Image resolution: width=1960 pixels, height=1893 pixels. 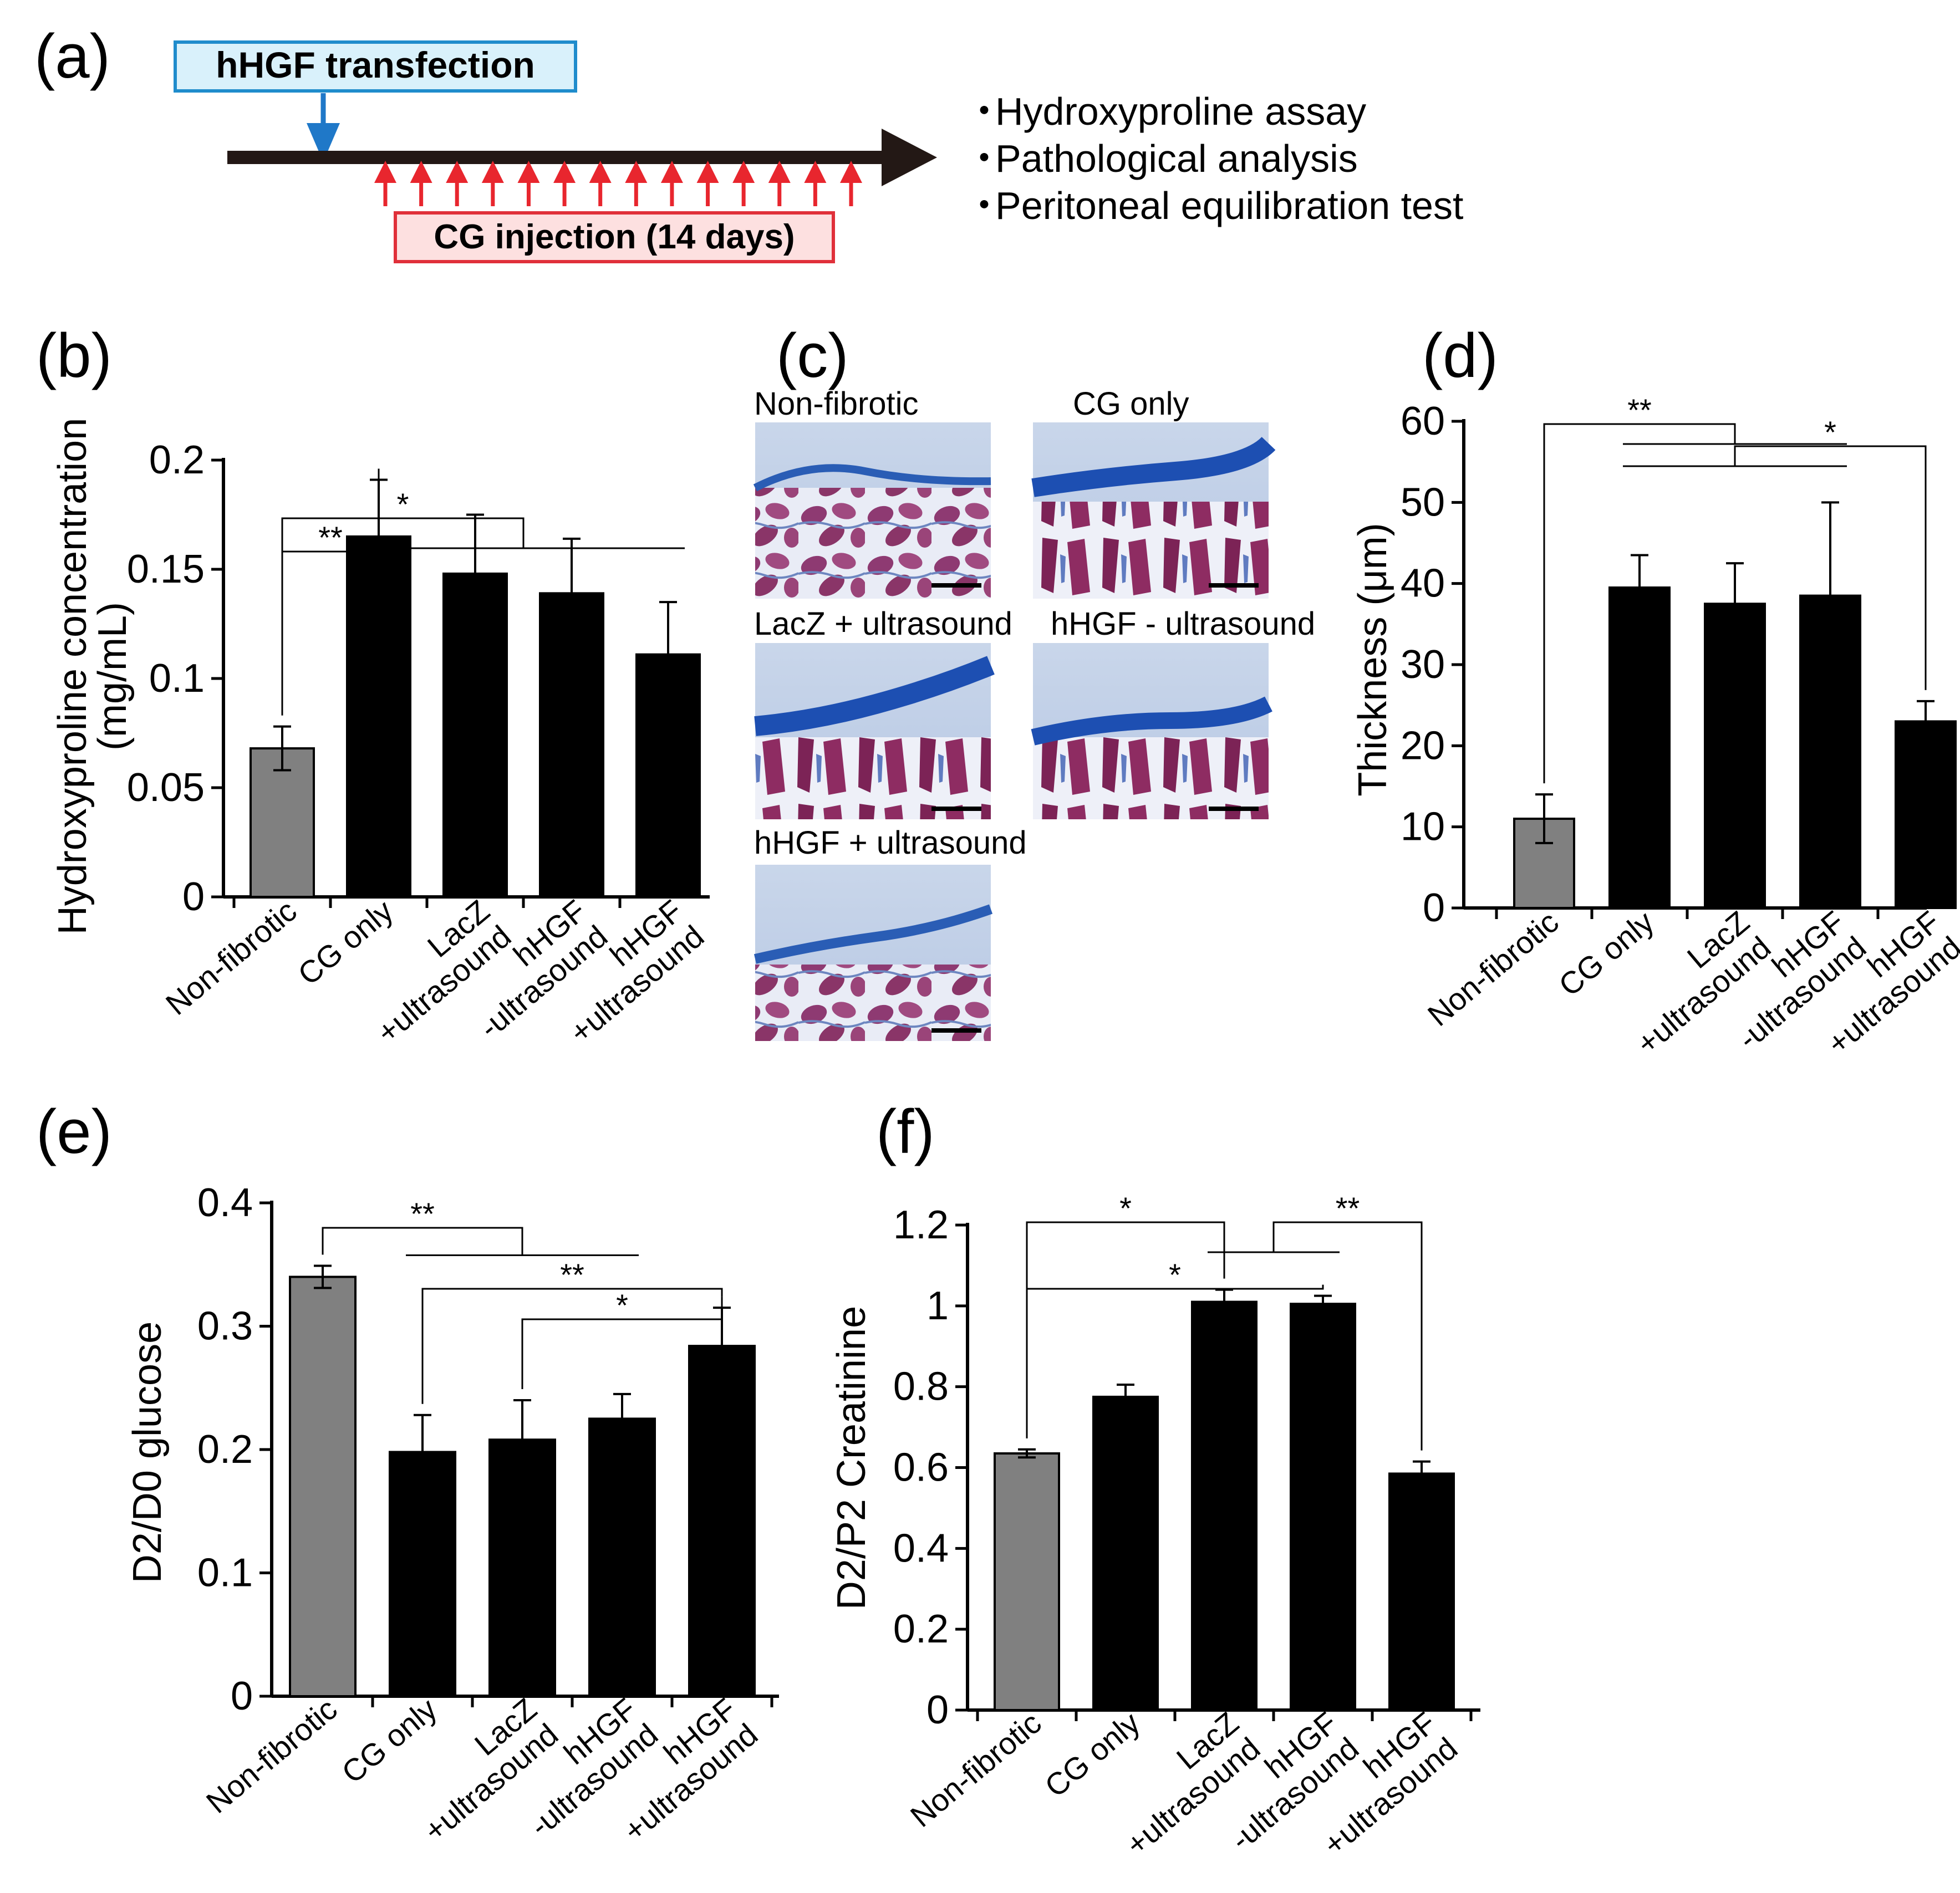 What do you see at coordinates (1423, 584) in the screenshot?
I see `y-tick-label: 40` at bounding box center [1423, 584].